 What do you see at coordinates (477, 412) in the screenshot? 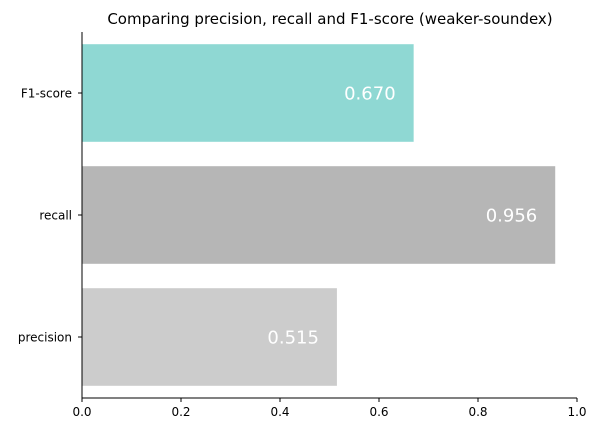
I see `x-tick-label: 0.8` at bounding box center [477, 412].